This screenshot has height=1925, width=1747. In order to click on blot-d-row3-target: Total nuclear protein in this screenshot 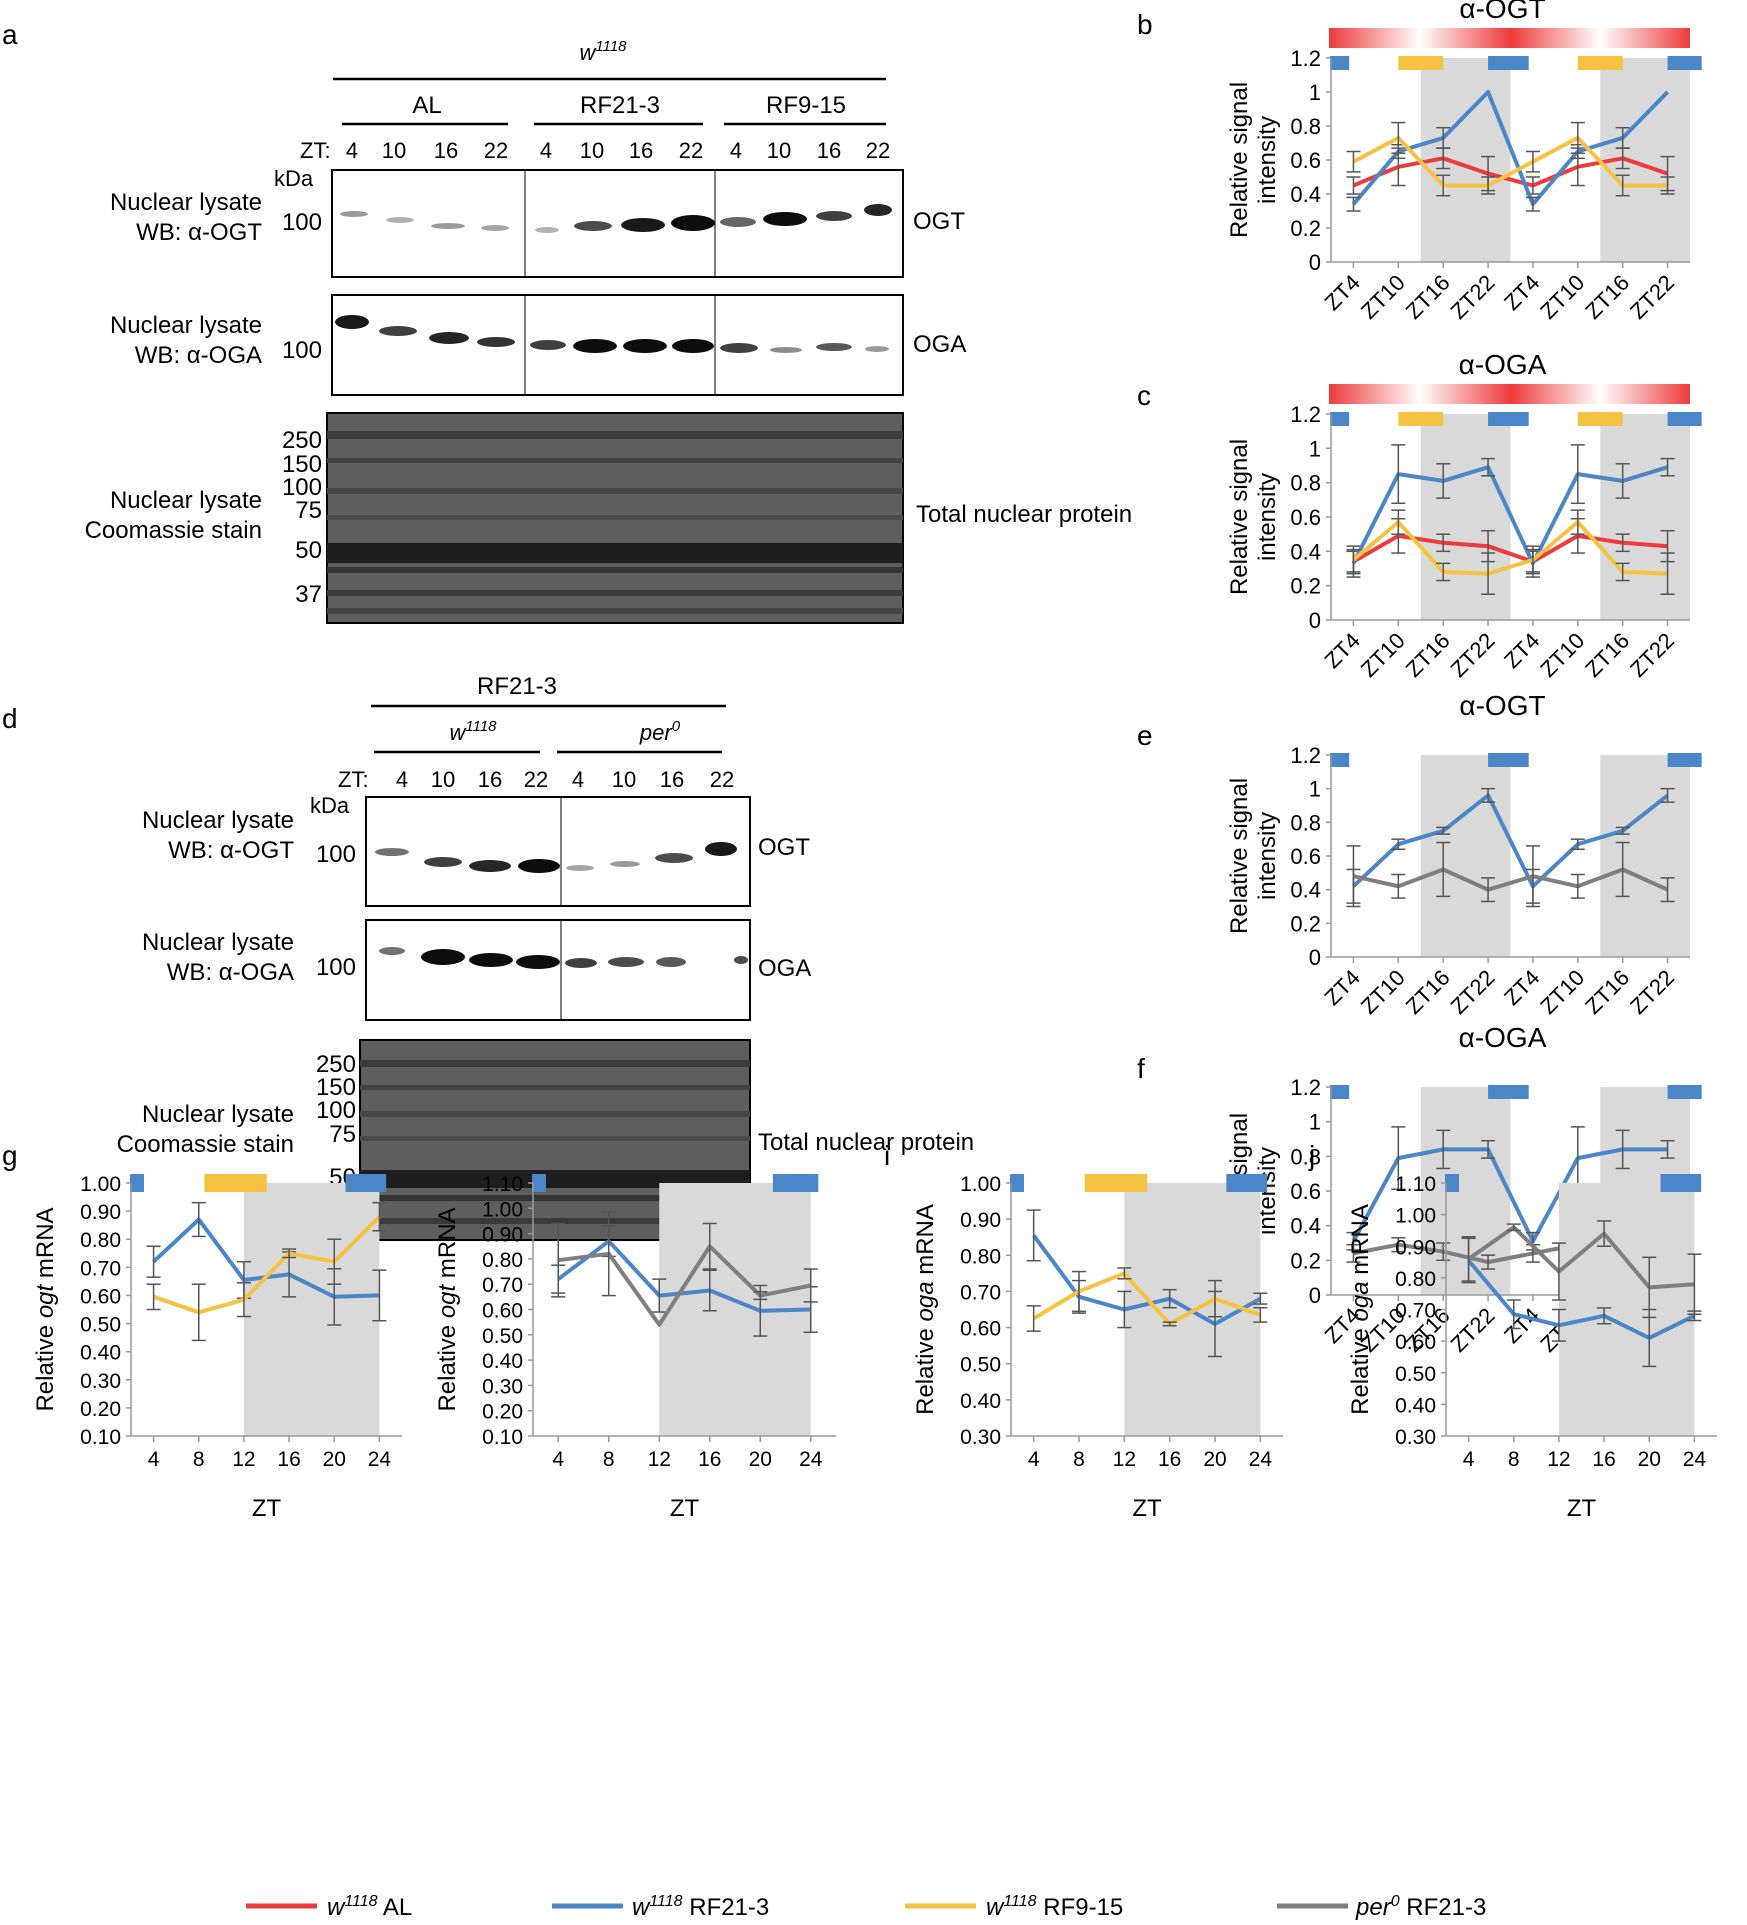, I will do `click(866, 1142)`.